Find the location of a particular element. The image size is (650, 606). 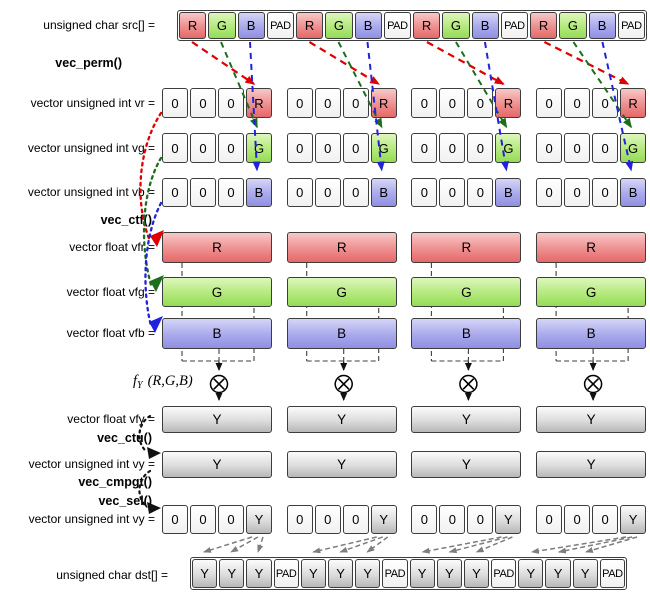

vector-bar-b-2: B is located at coordinates (341, 333).